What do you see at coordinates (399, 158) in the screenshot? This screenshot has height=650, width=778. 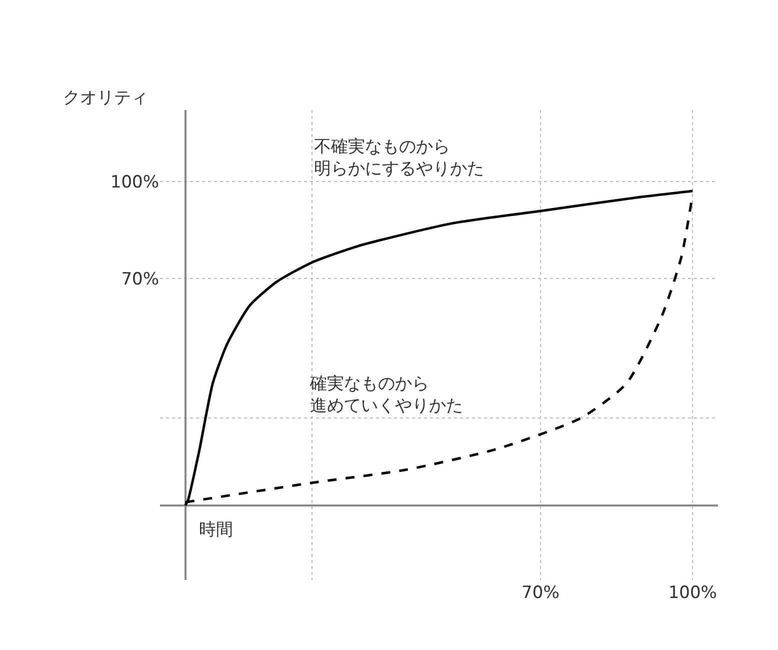 I see `text: 不確実なものから明らかにするやりかた` at bounding box center [399, 158].